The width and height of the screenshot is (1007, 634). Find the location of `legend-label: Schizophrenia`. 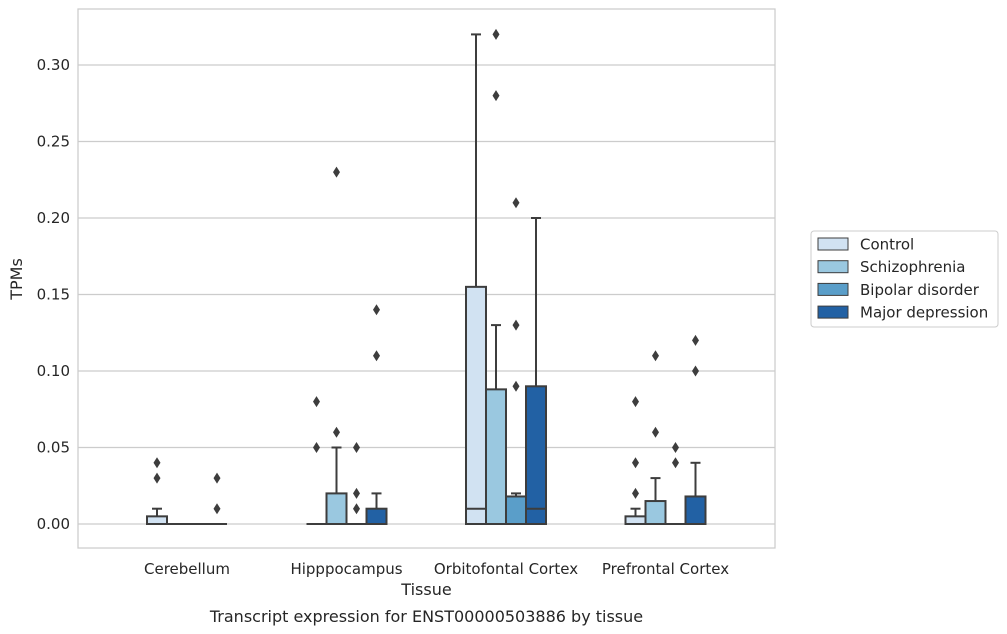

legend-label: Schizophrenia is located at coordinates (912, 267).